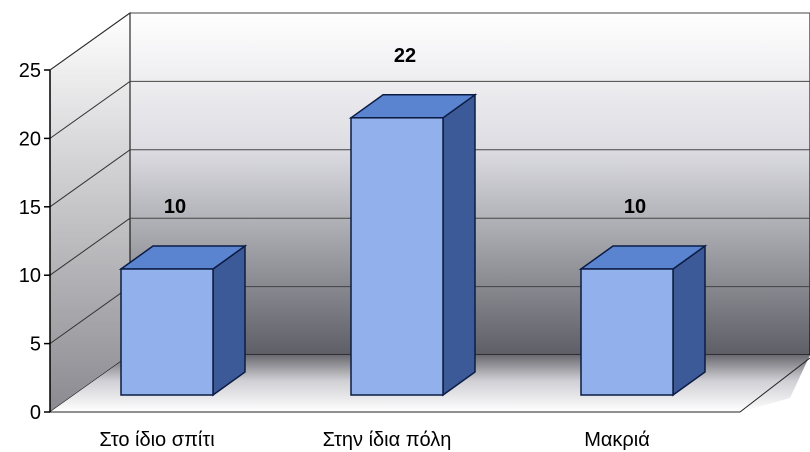 The width and height of the screenshot is (810, 452). Describe the element at coordinates (156, 440) in the screenshot. I see `category-label: Στο ίδιο σπίτι` at that location.